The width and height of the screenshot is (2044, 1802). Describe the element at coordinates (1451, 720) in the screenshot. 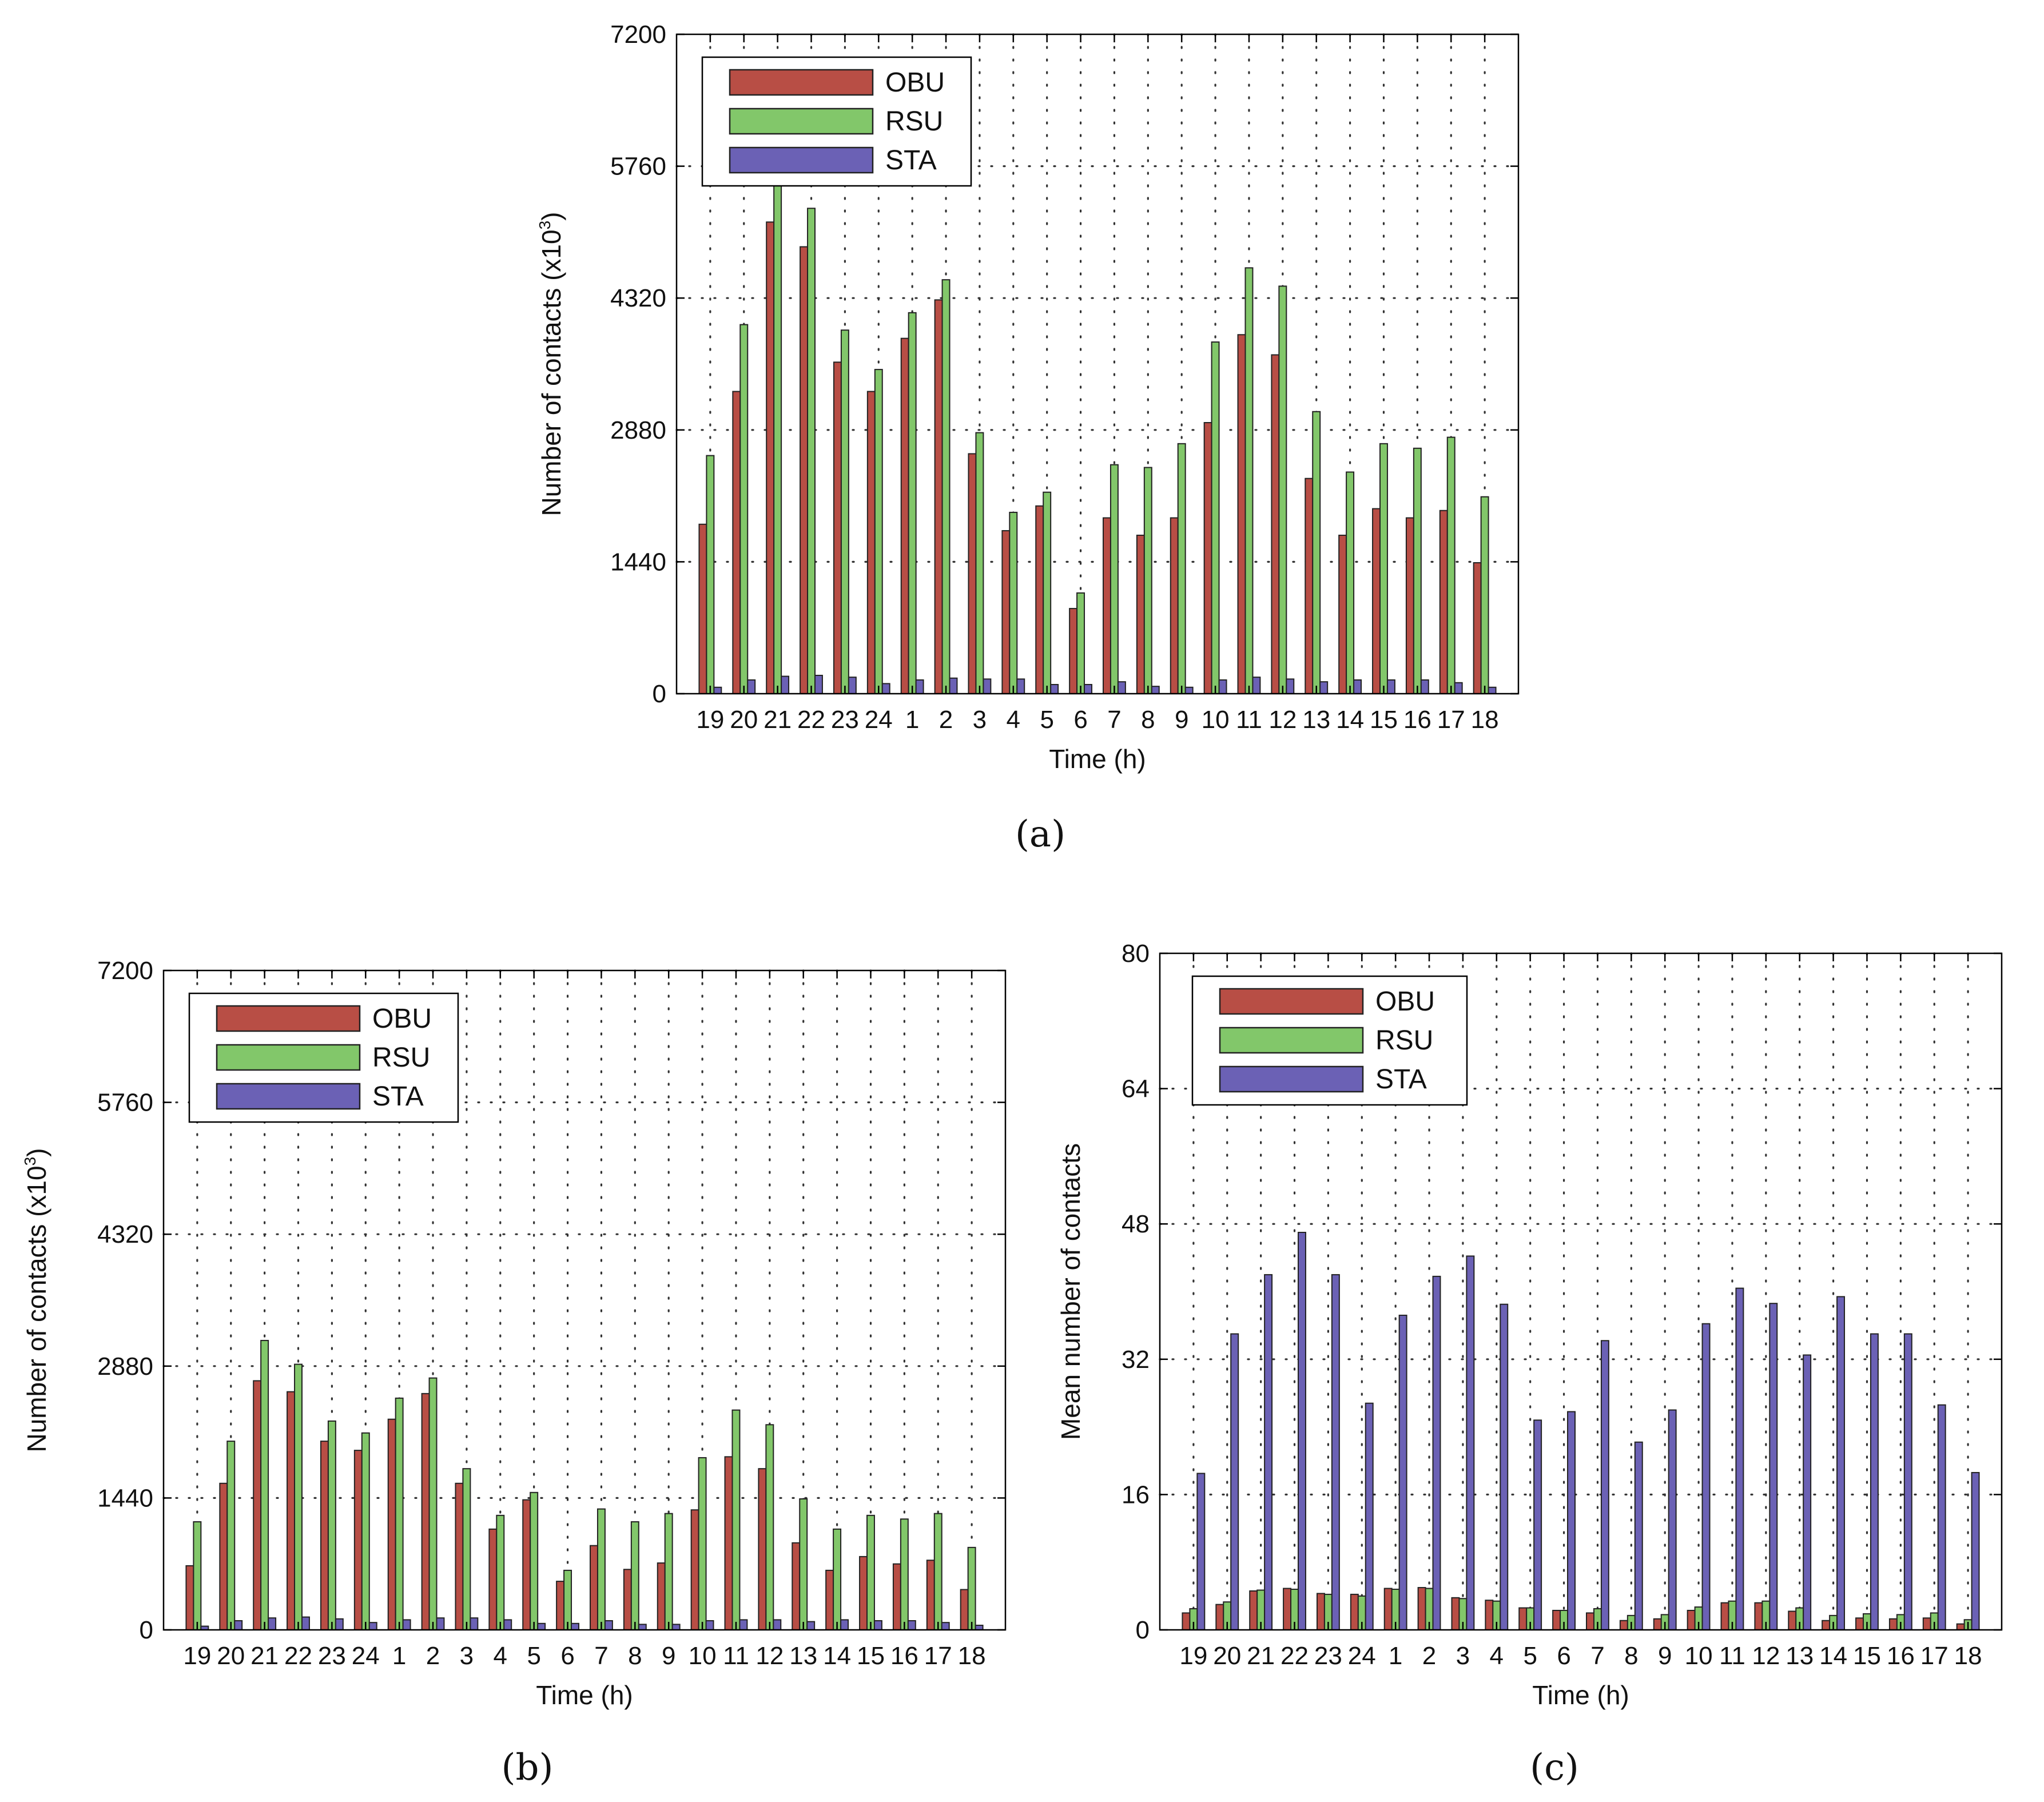

I see `x-tick-label: 17` at that location.